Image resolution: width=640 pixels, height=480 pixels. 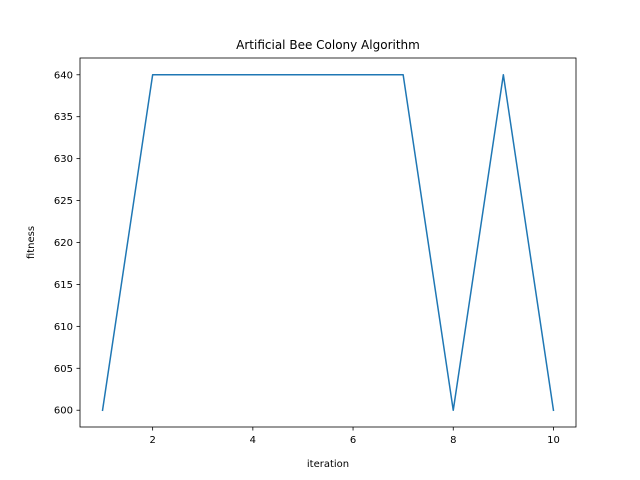 What do you see at coordinates (63, 327) in the screenshot?
I see `y-tick-label: 610` at bounding box center [63, 327].